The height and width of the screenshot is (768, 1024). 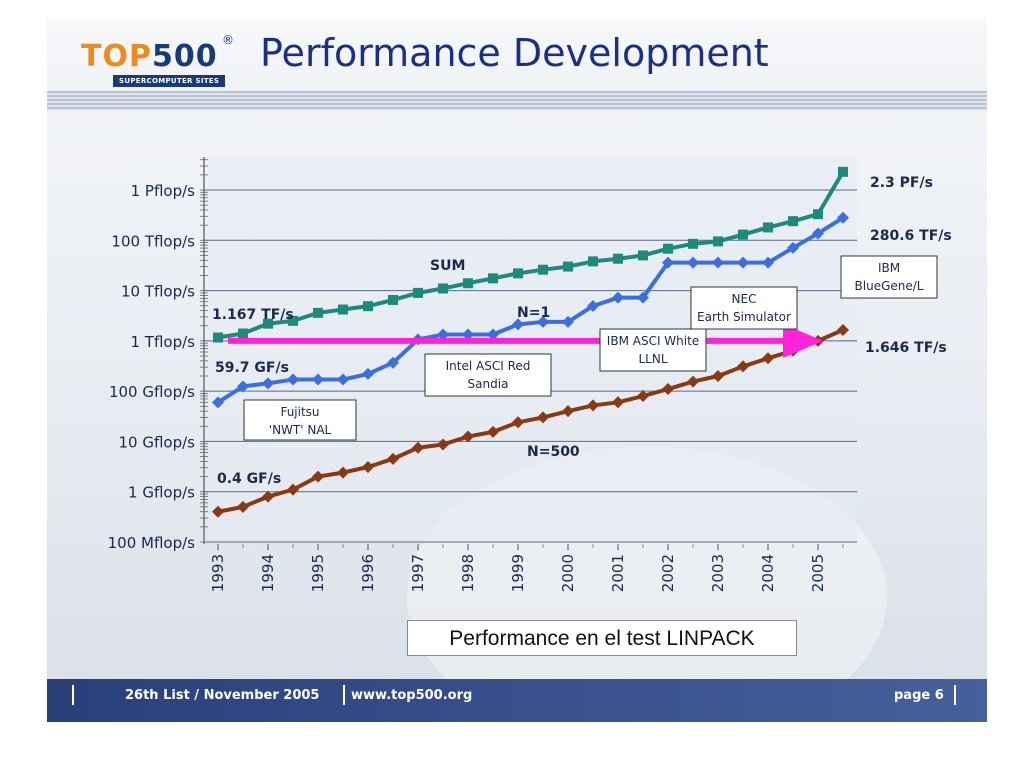 I want to click on callout-text: Intel ASCI Red, so click(x=488, y=366).